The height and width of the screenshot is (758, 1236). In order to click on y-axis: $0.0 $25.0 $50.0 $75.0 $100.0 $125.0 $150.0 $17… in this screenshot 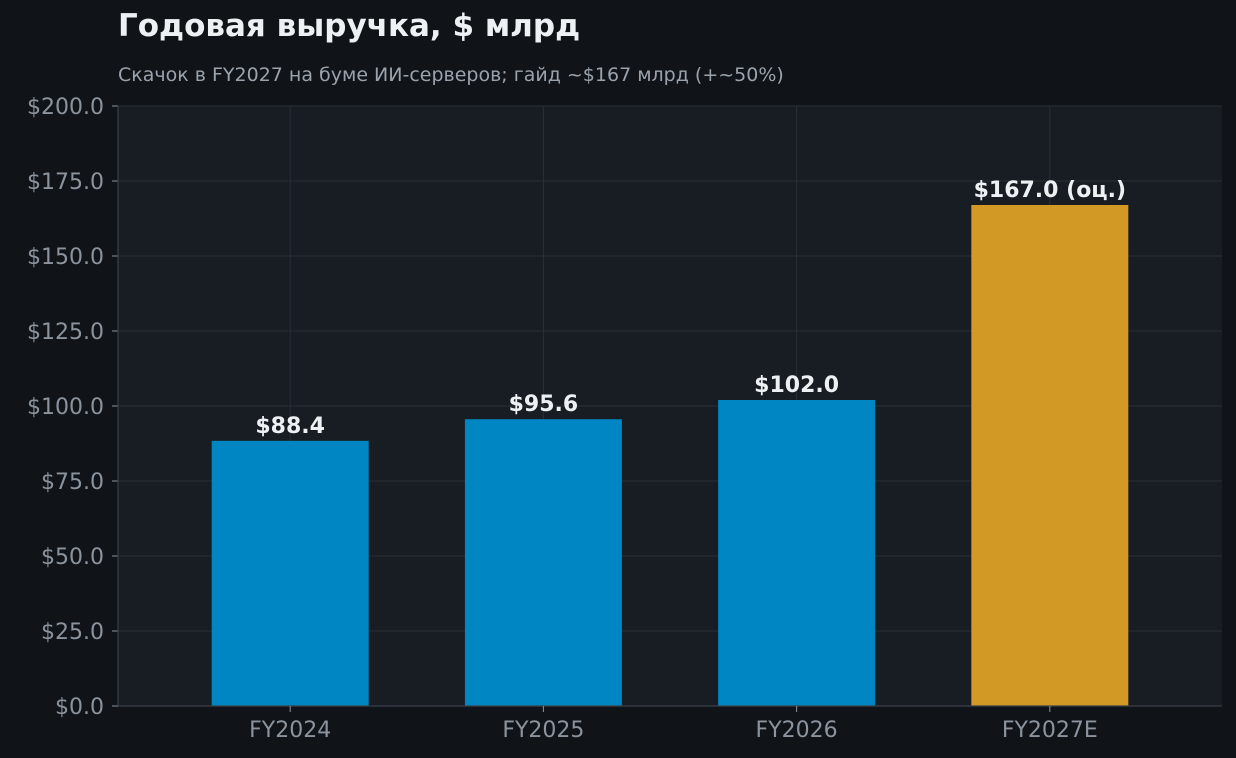, I will do `click(73, 407)`.